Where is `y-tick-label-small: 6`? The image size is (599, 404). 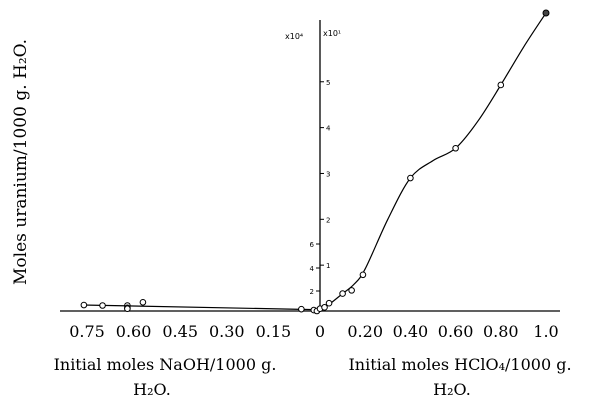 y-tick-label-small: 6 is located at coordinates (312, 245).